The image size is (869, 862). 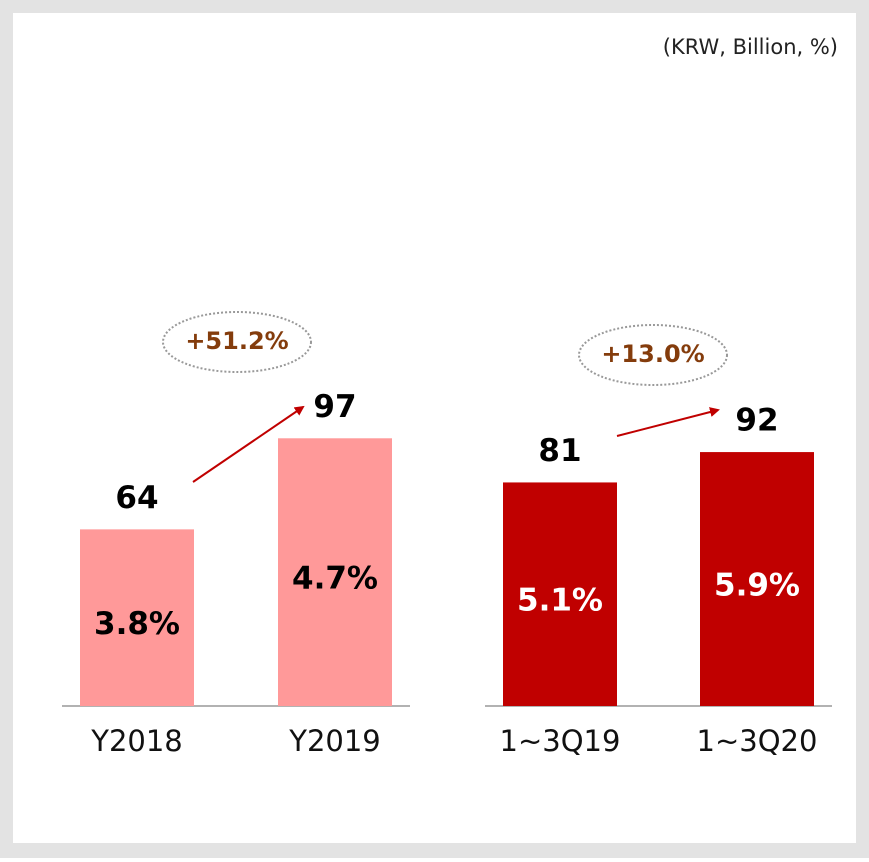 I want to click on bar-label: 5.9%, so click(x=757, y=586).